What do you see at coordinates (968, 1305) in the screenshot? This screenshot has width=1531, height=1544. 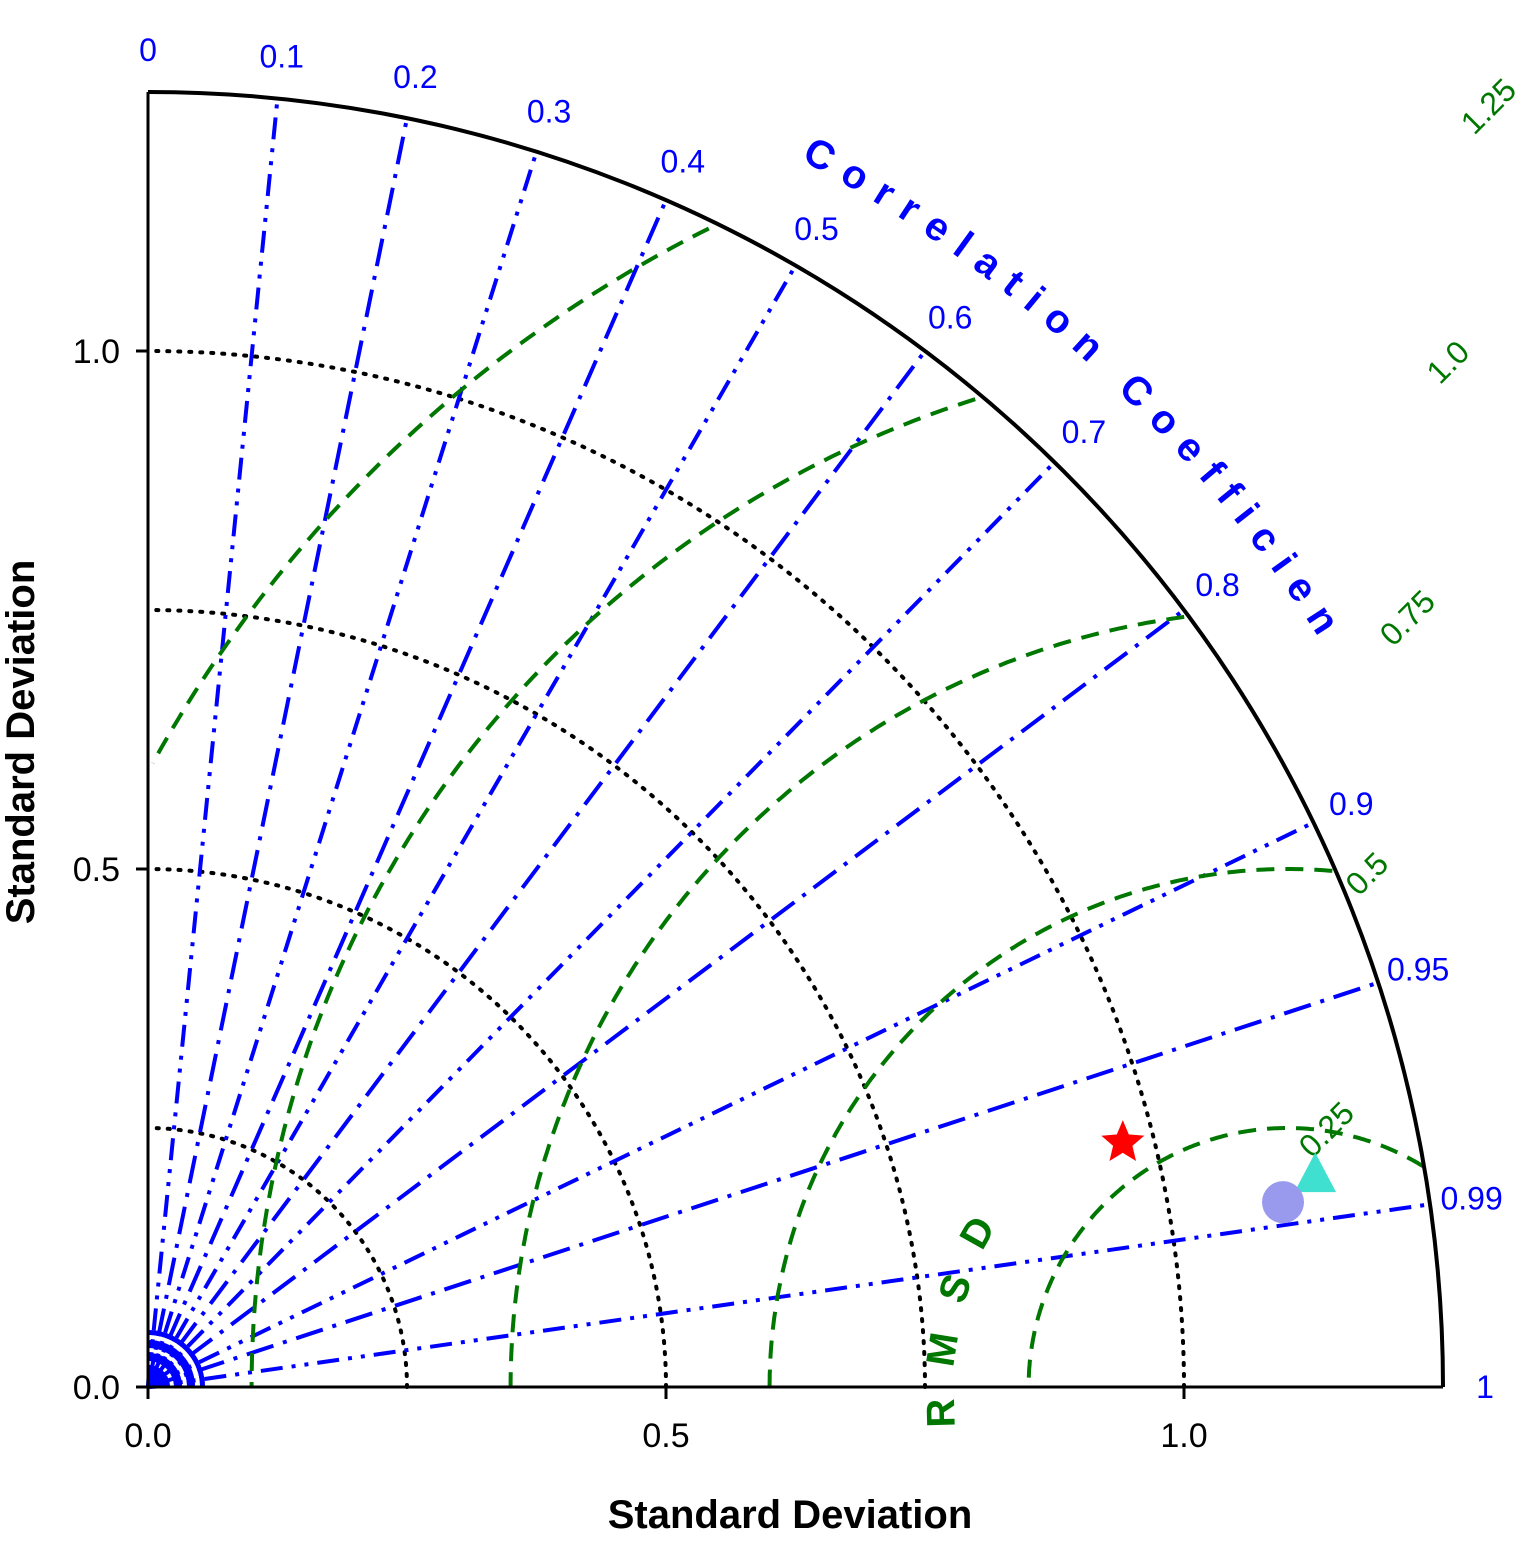 I see `rmsd-title: RMSD` at bounding box center [968, 1305].